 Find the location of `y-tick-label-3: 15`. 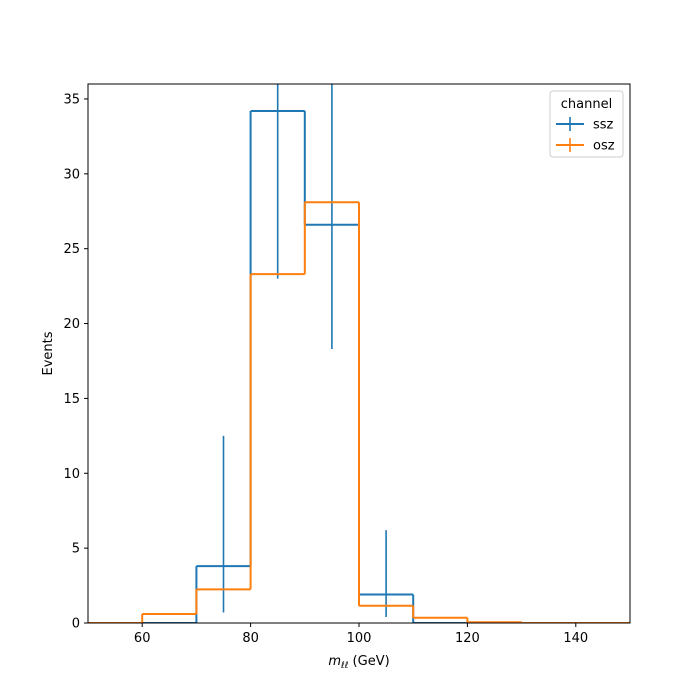

y-tick-label-3: 15 is located at coordinates (71, 399).